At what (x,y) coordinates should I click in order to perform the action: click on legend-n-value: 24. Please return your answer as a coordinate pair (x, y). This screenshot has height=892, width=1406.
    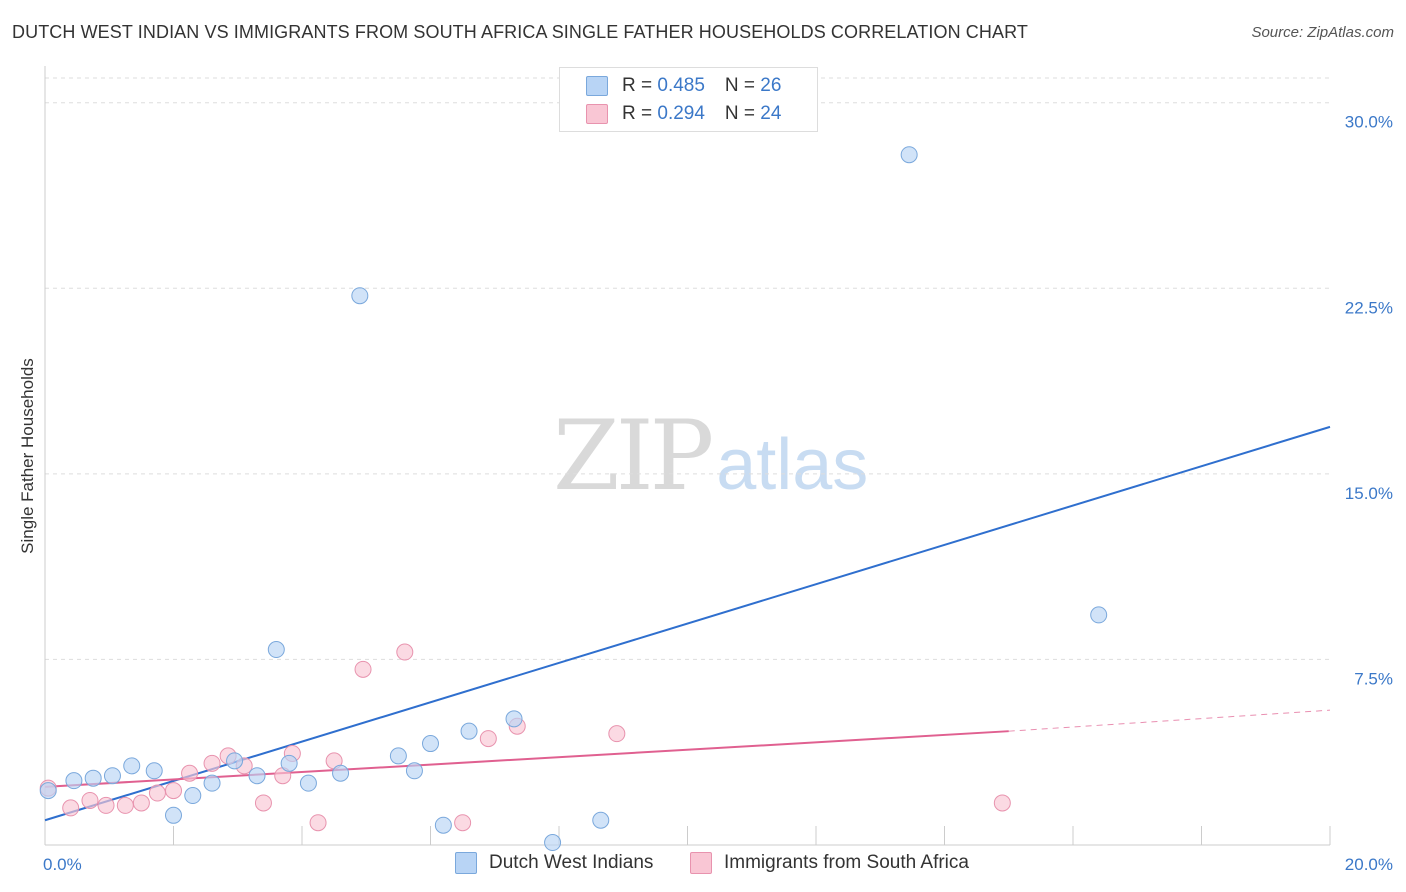
    Looking at the image, I should click on (771, 113).